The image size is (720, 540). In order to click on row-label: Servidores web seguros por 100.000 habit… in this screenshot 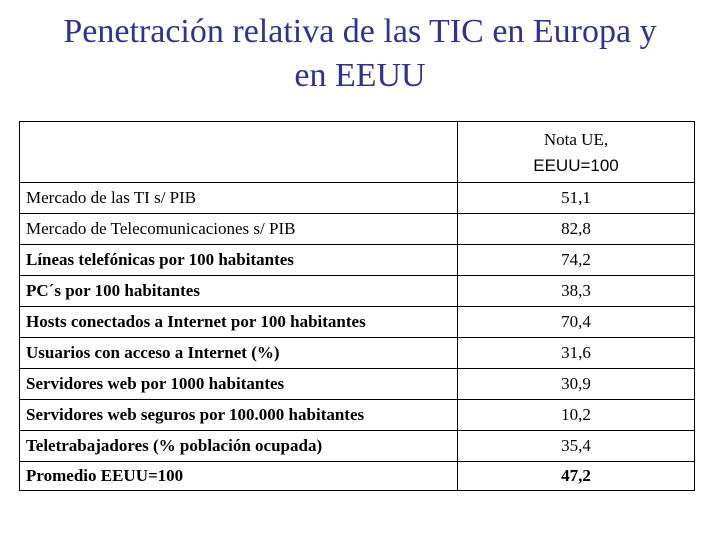, I will do `click(238, 415)`.